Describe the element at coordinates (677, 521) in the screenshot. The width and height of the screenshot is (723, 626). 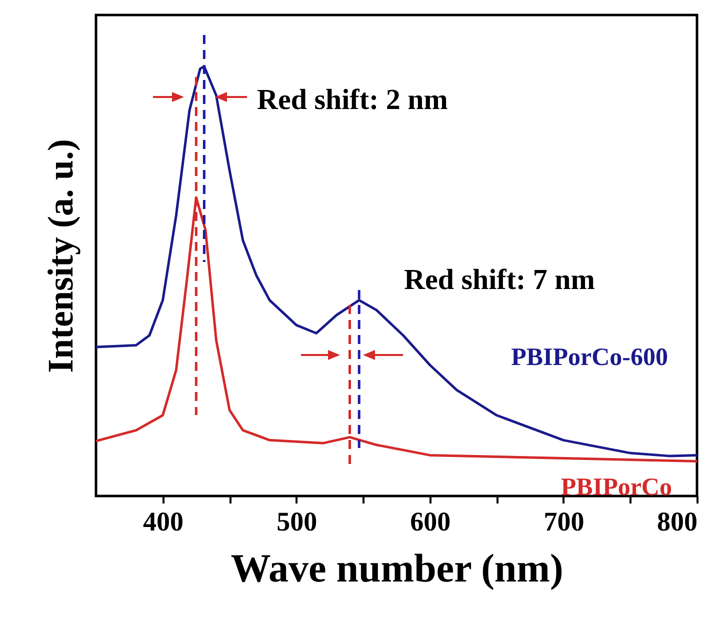
I see `x-tick-label: 800` at that location.